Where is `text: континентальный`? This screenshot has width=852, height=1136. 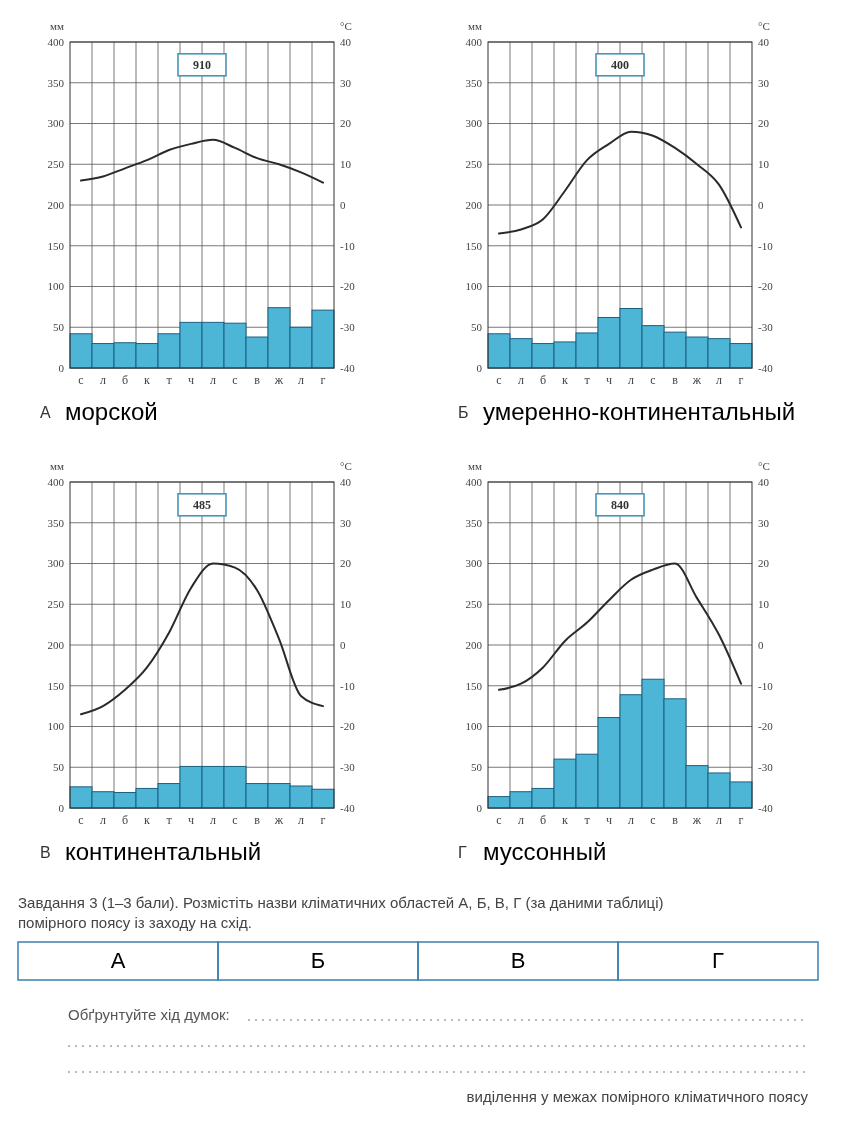 text: континентальный is located at coordinates (163, 851).